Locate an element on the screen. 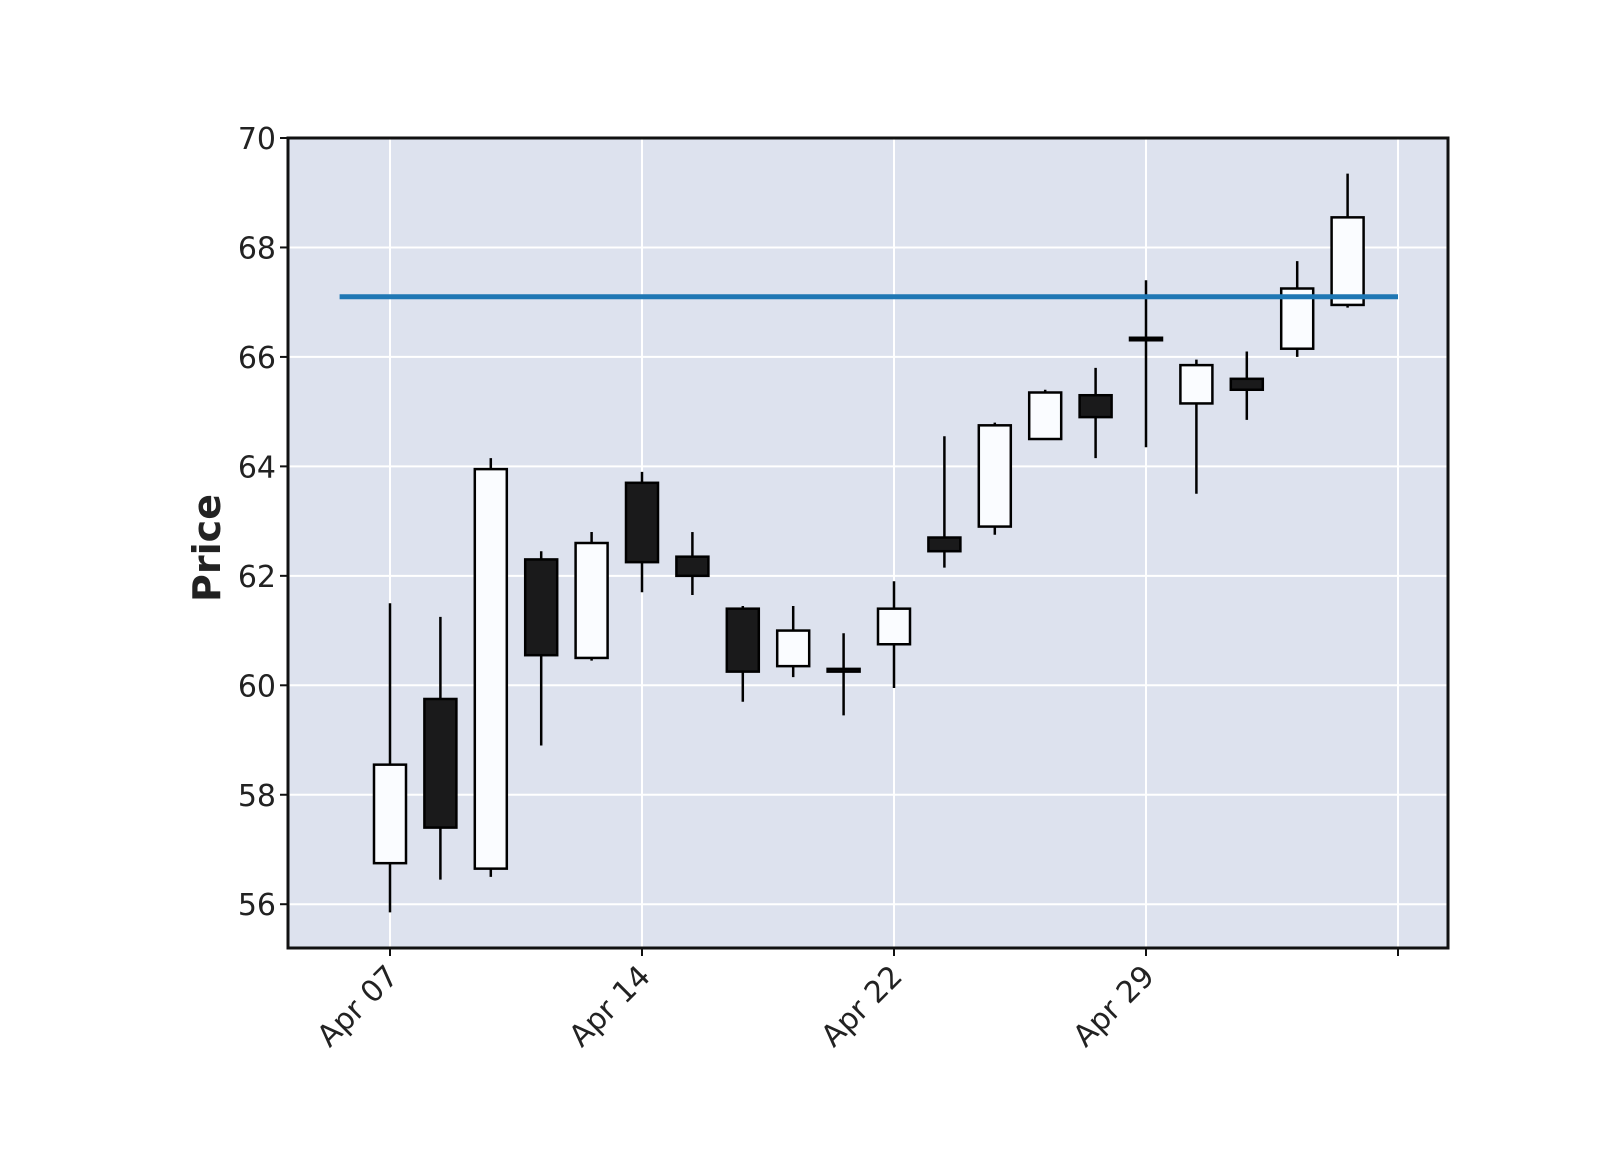 Image resolution: width=1600 pixels, height=1150 pixels. x-tick-label: Apr 22 is located at coordinates (861, 1006).